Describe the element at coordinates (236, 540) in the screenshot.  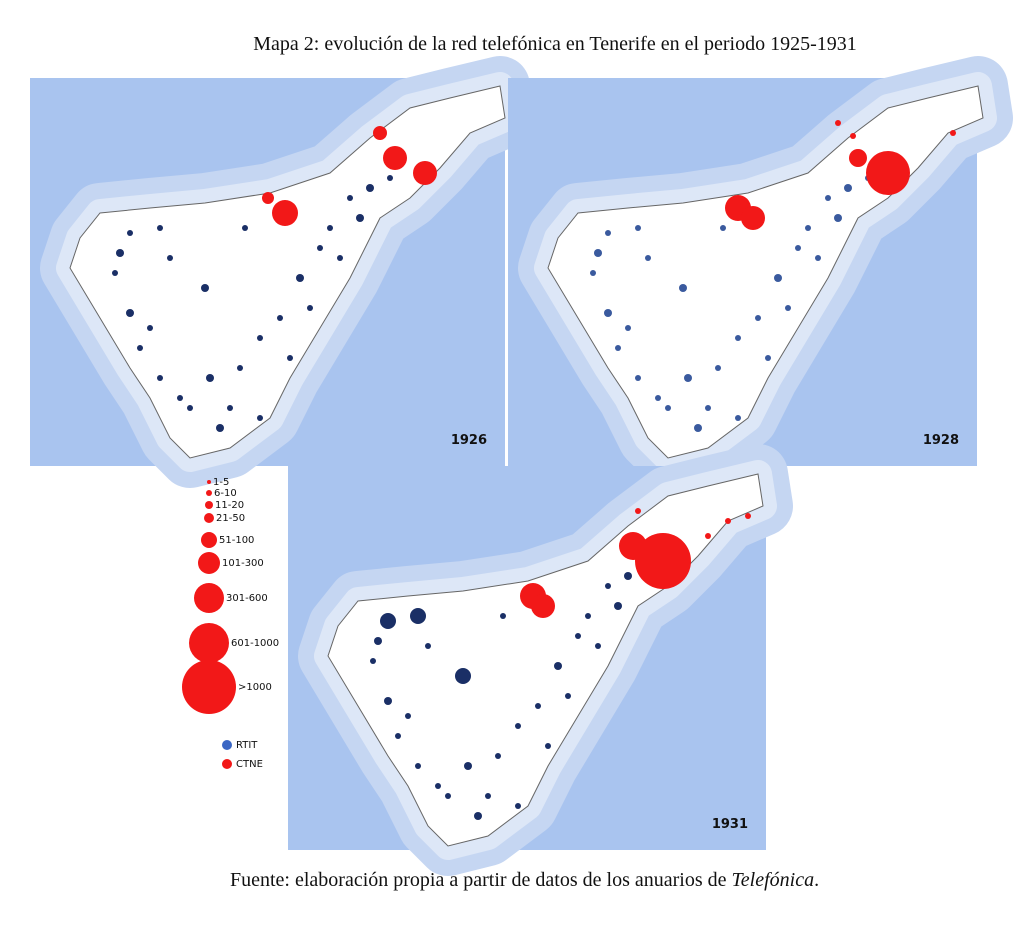
I see `legend-size-label: 51-100` at that location.